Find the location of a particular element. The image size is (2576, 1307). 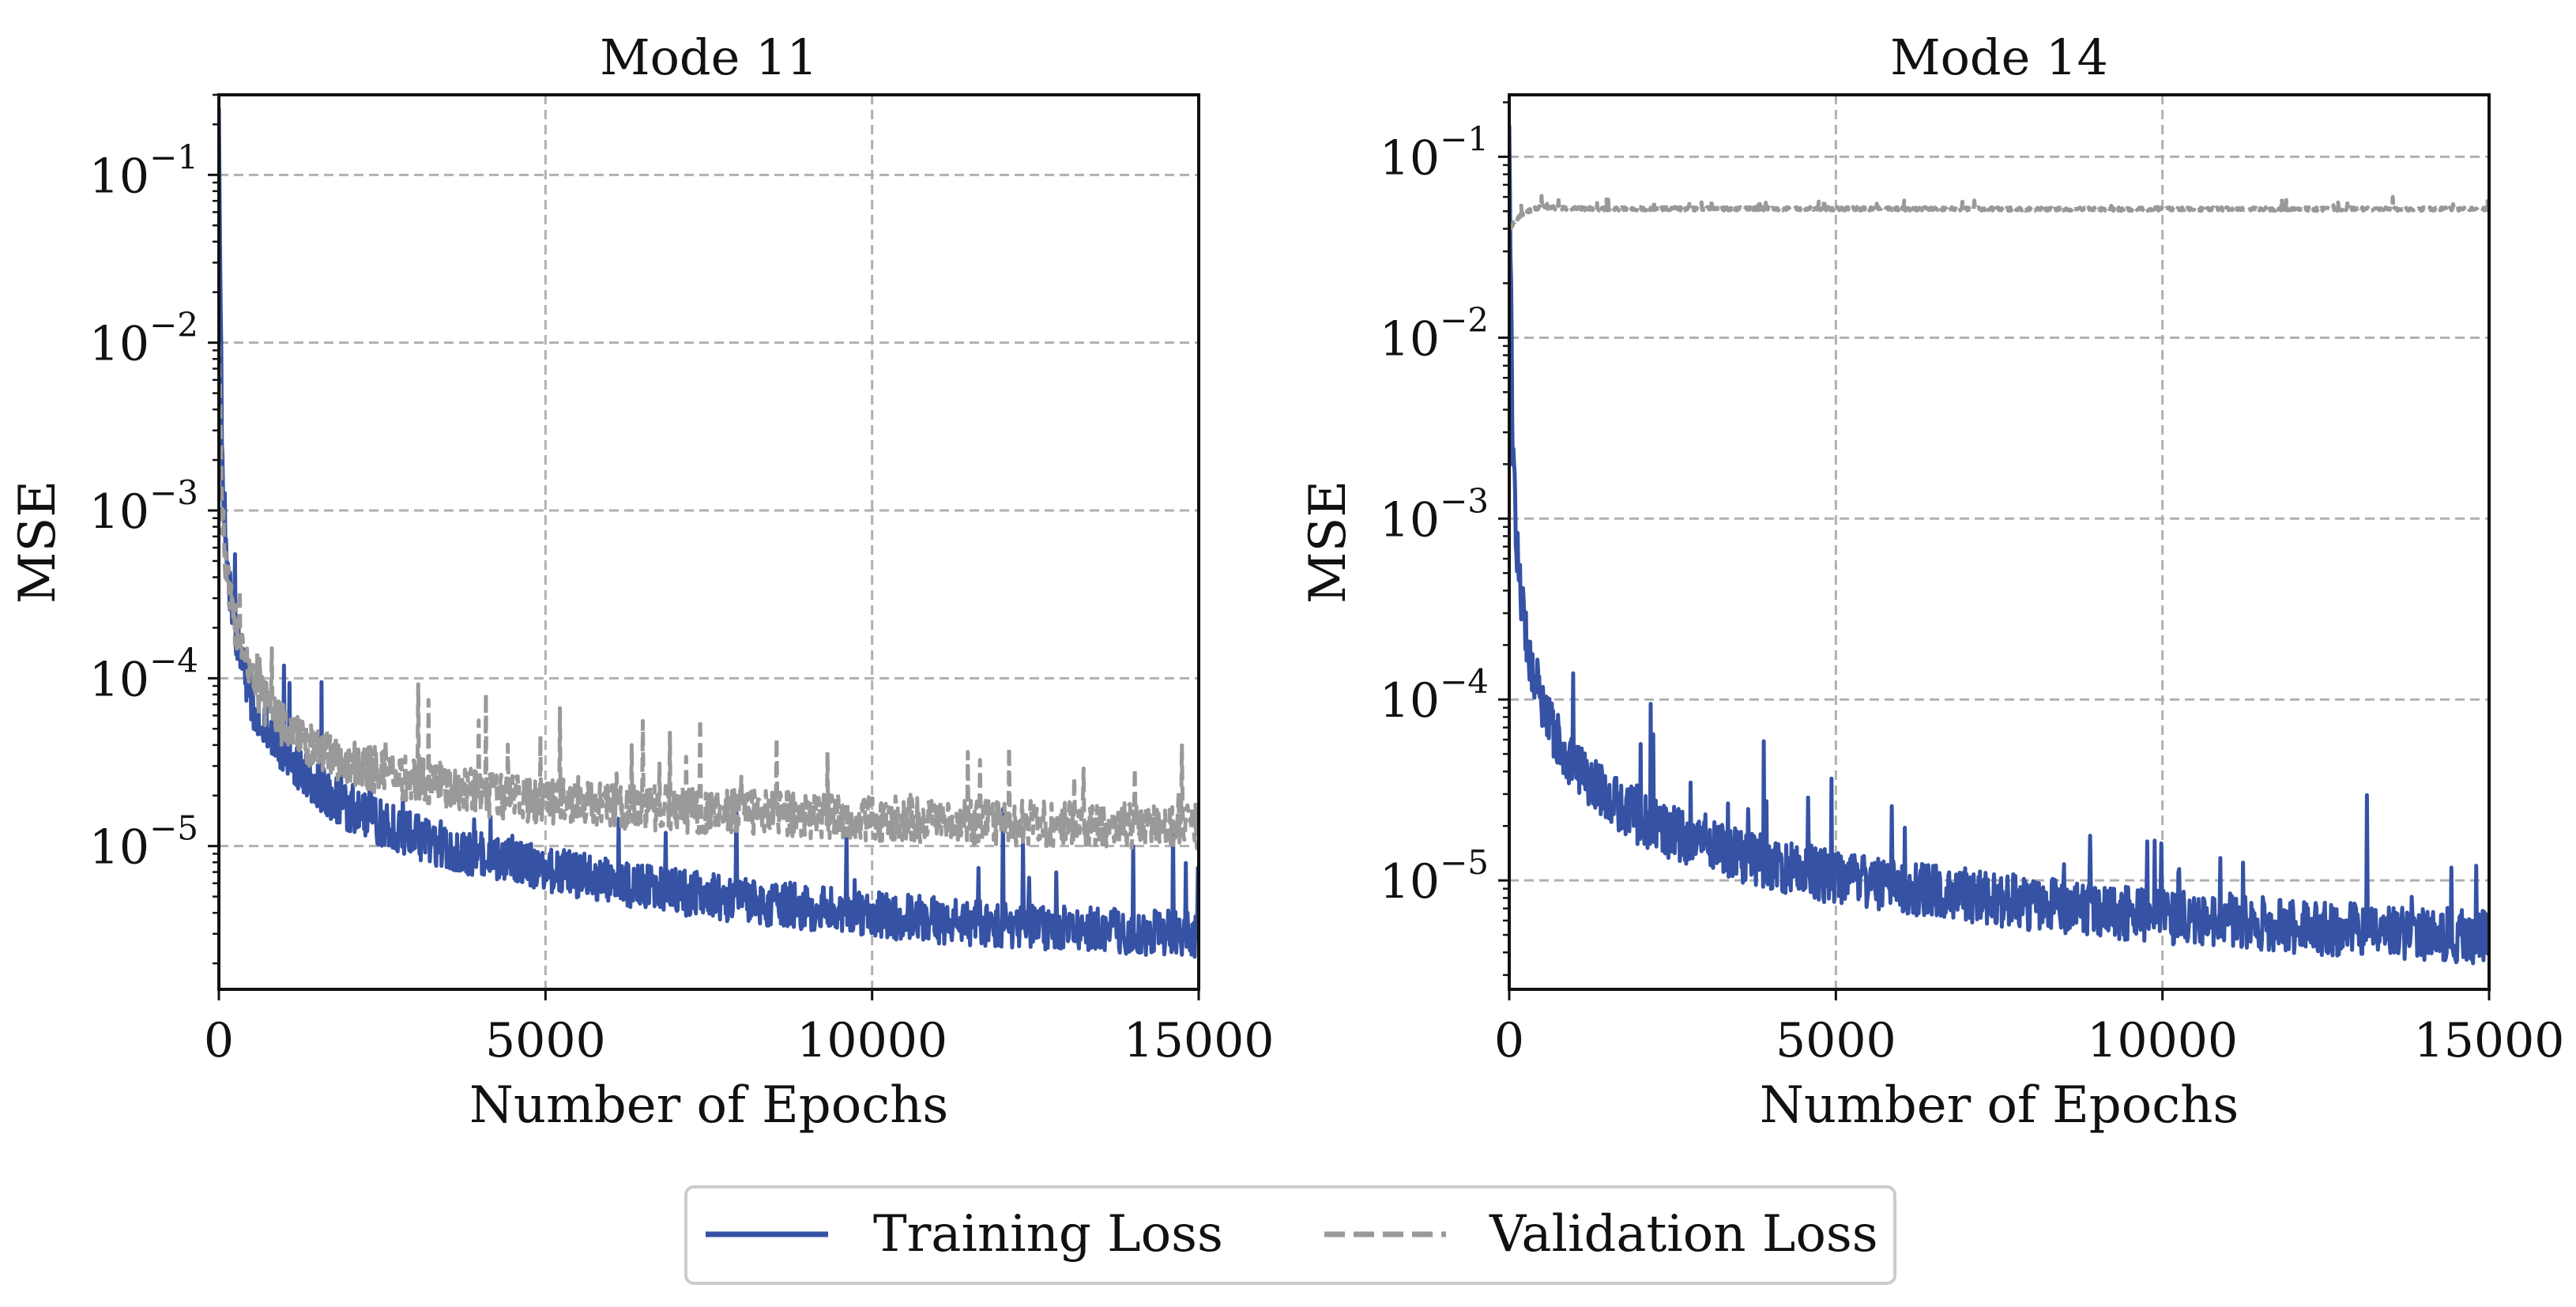

legend-box is located at coordinates (1290, 1235).